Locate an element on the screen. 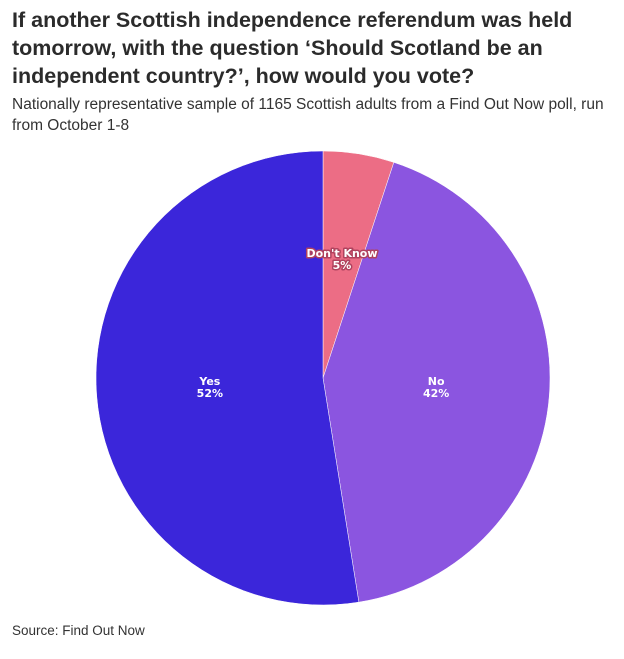 Image resolution: width=624 pixels, height=659 pixels. slice-value-no: 42% is located at coordinates (436, 393).